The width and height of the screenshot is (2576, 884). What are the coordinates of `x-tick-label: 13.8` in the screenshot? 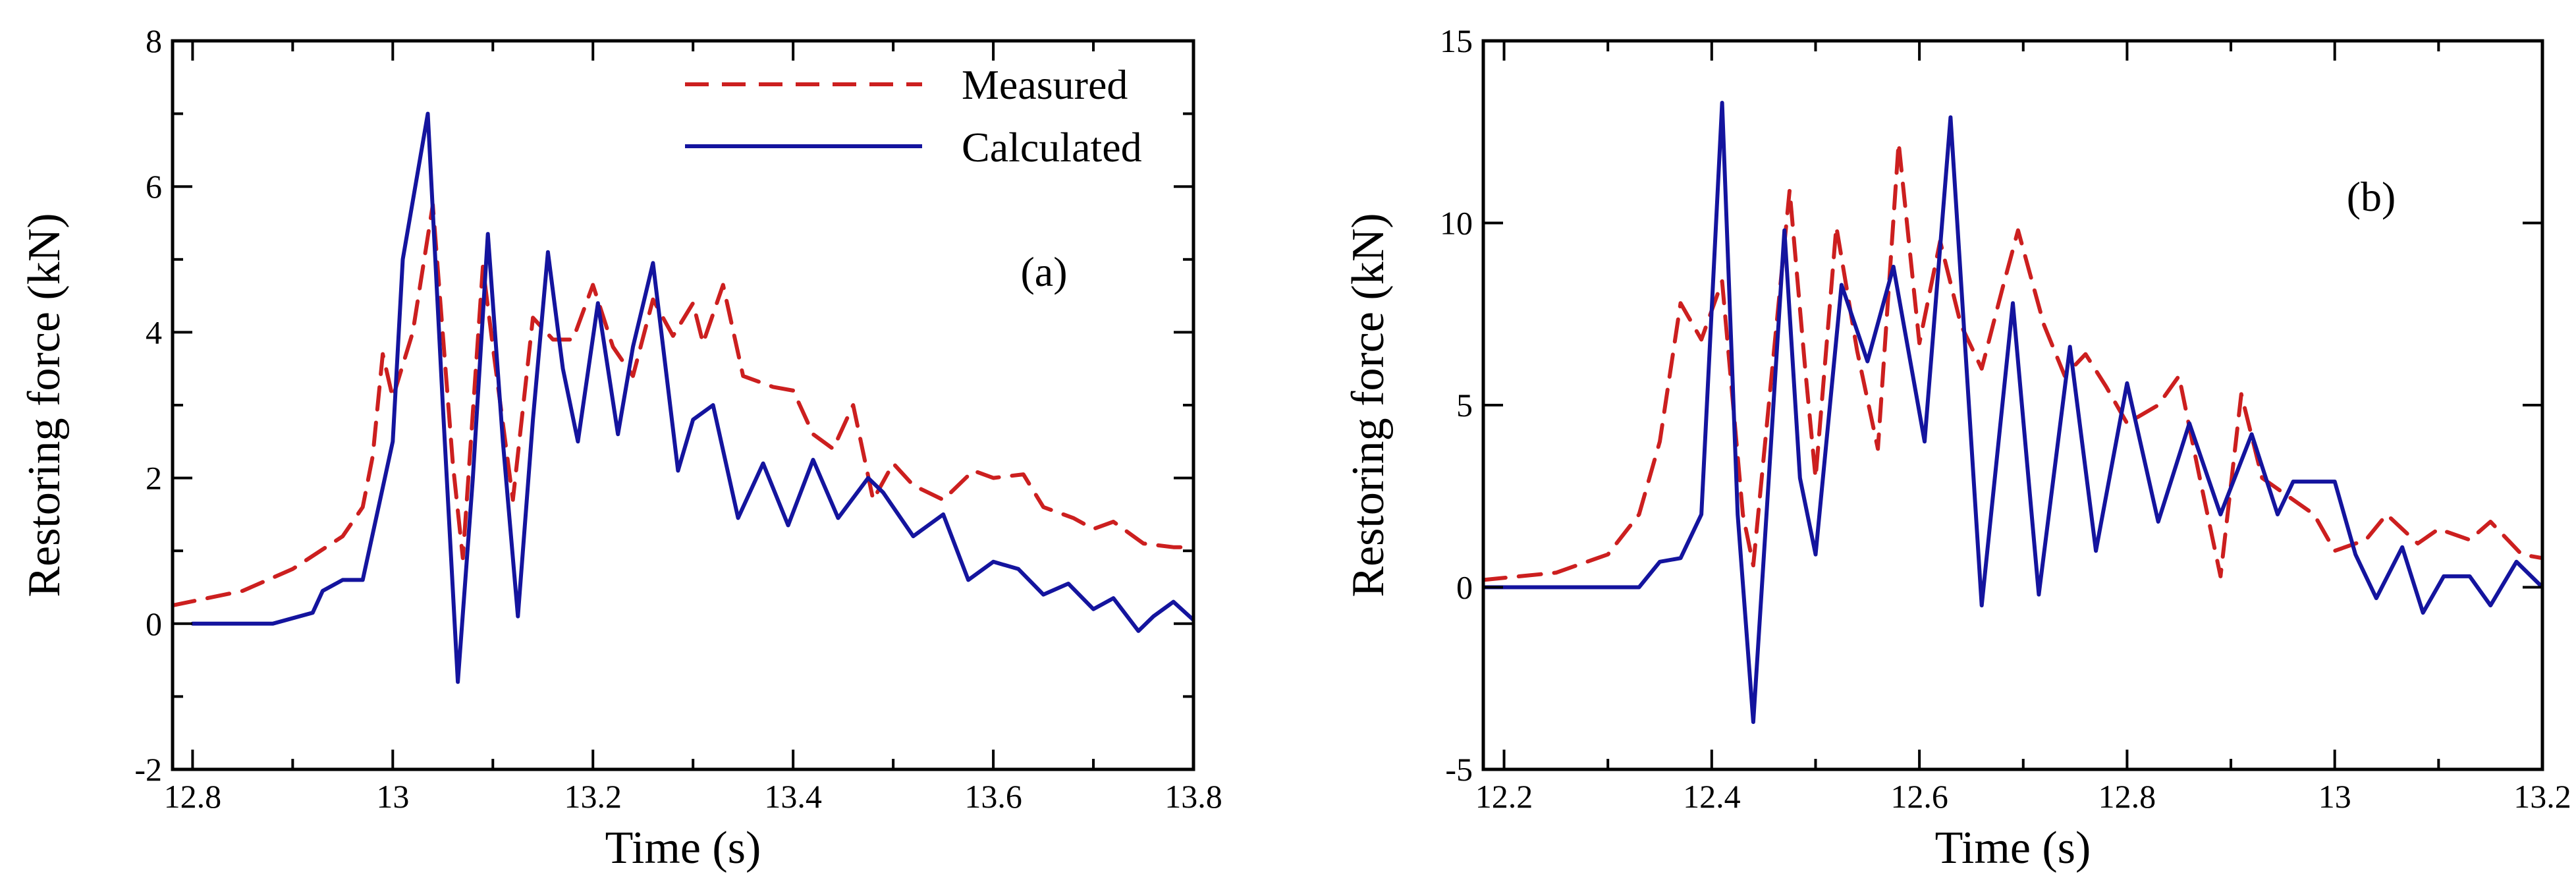 It's located at (1193, 796).